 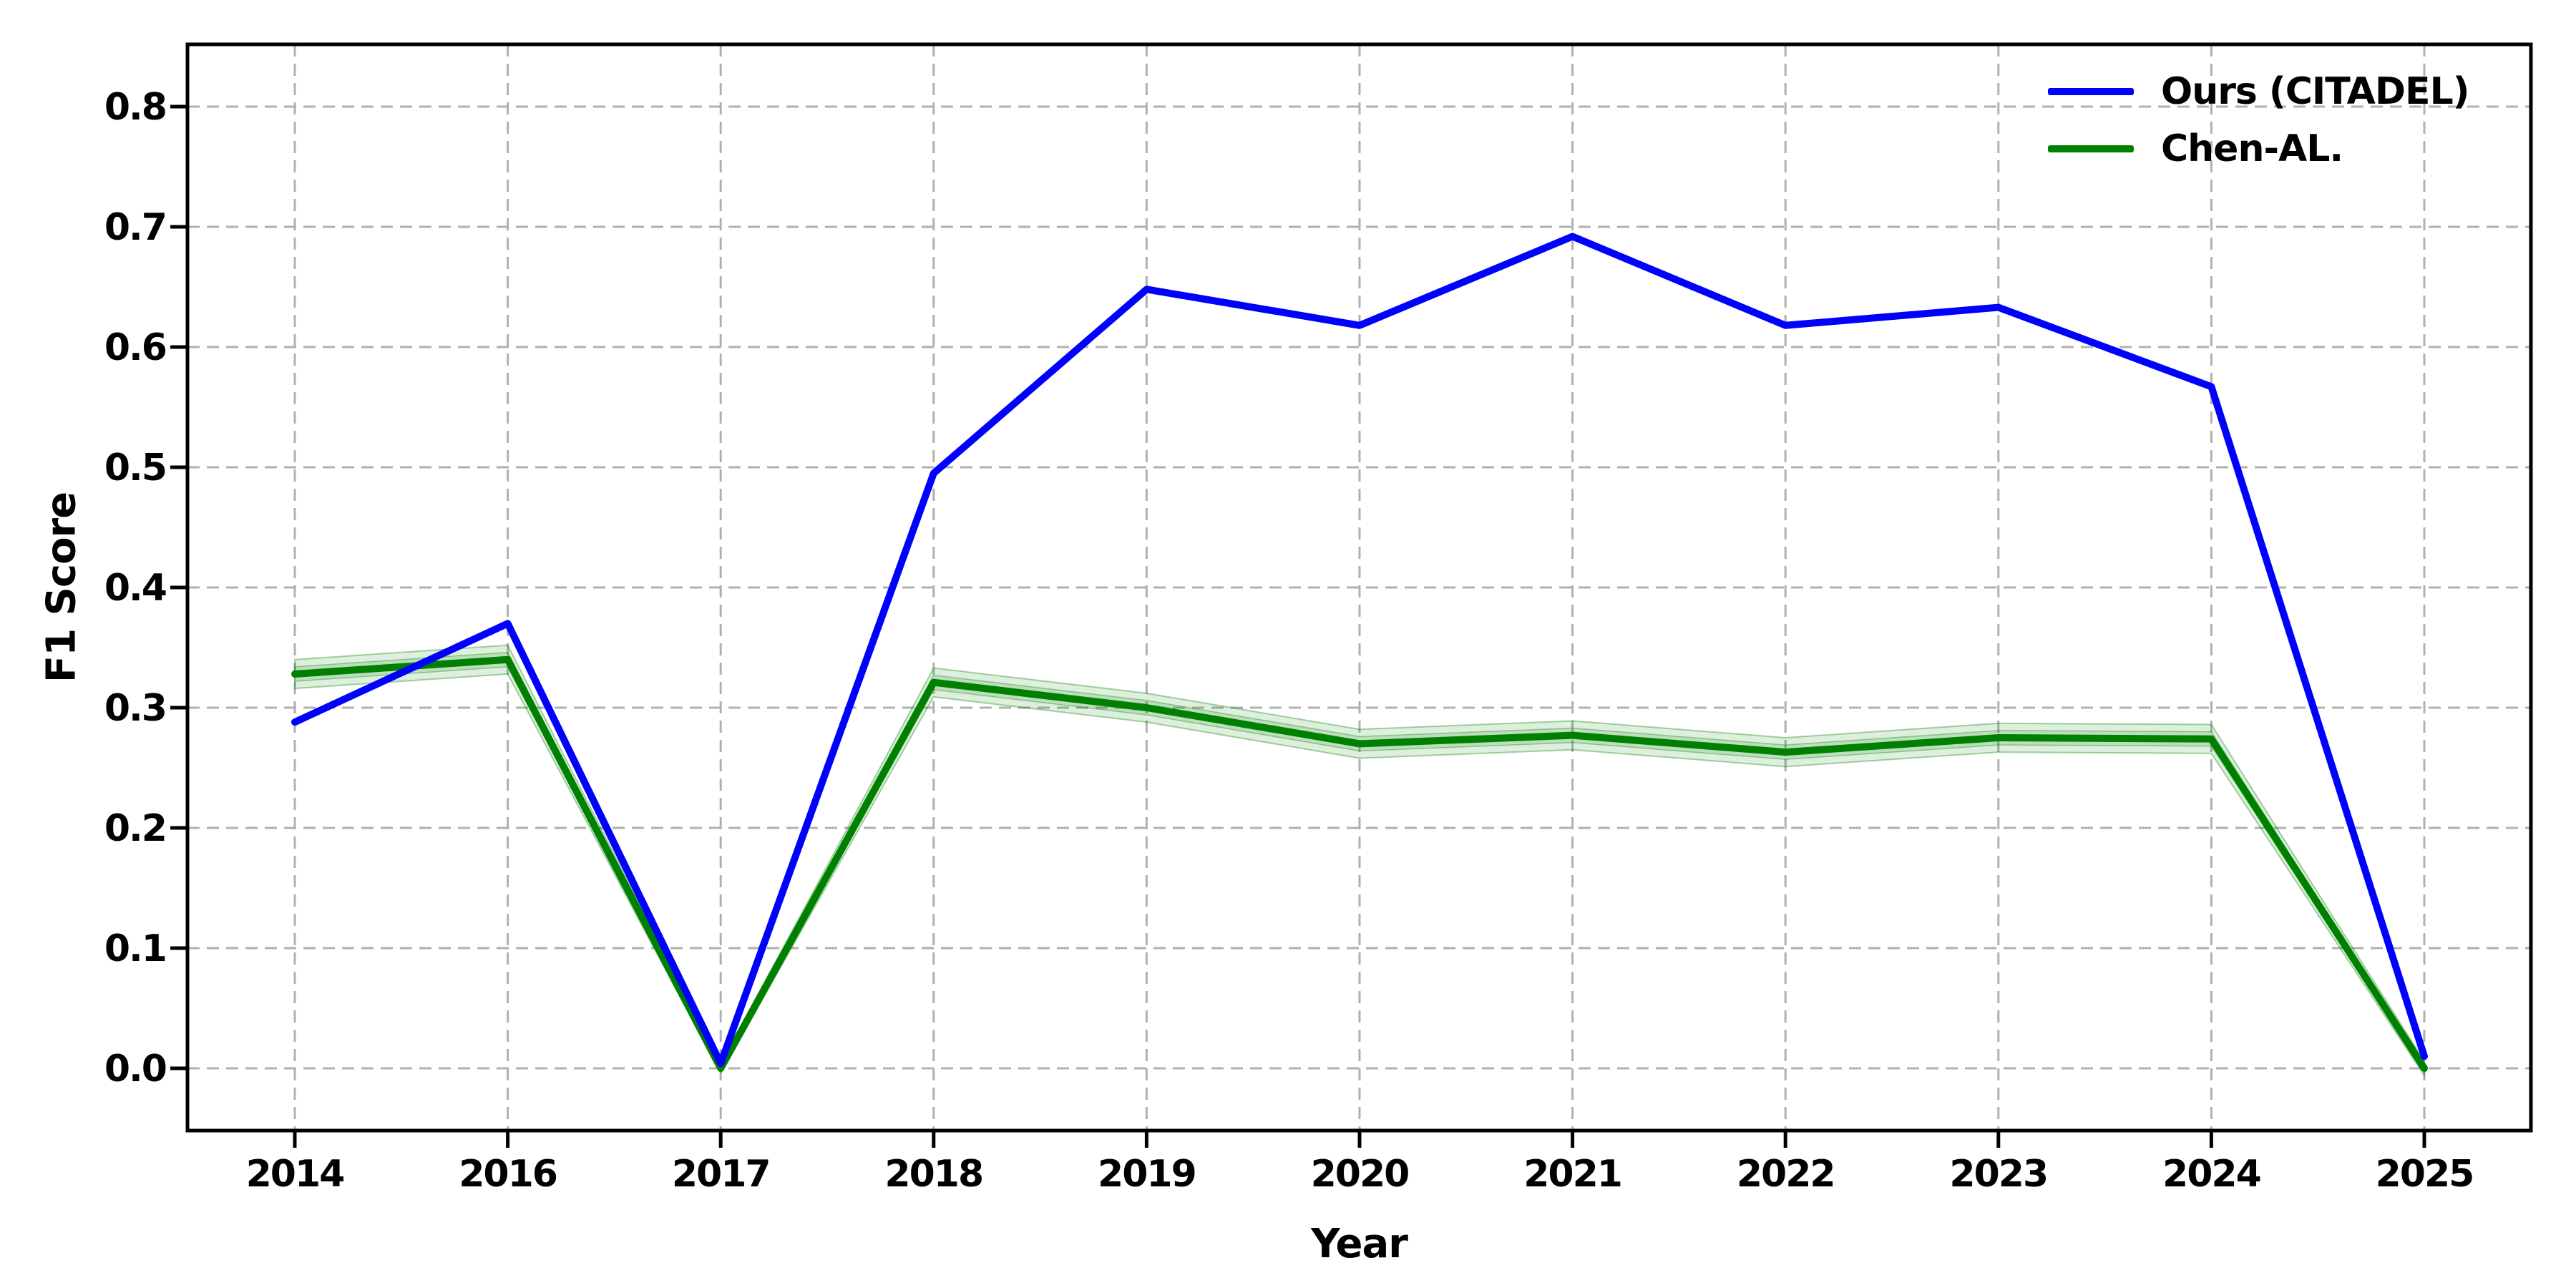 What do you see at coordinates (135, 828) in the screenshot?
I see `y-tick-label: 0.2` at bounding box center [135, 828].